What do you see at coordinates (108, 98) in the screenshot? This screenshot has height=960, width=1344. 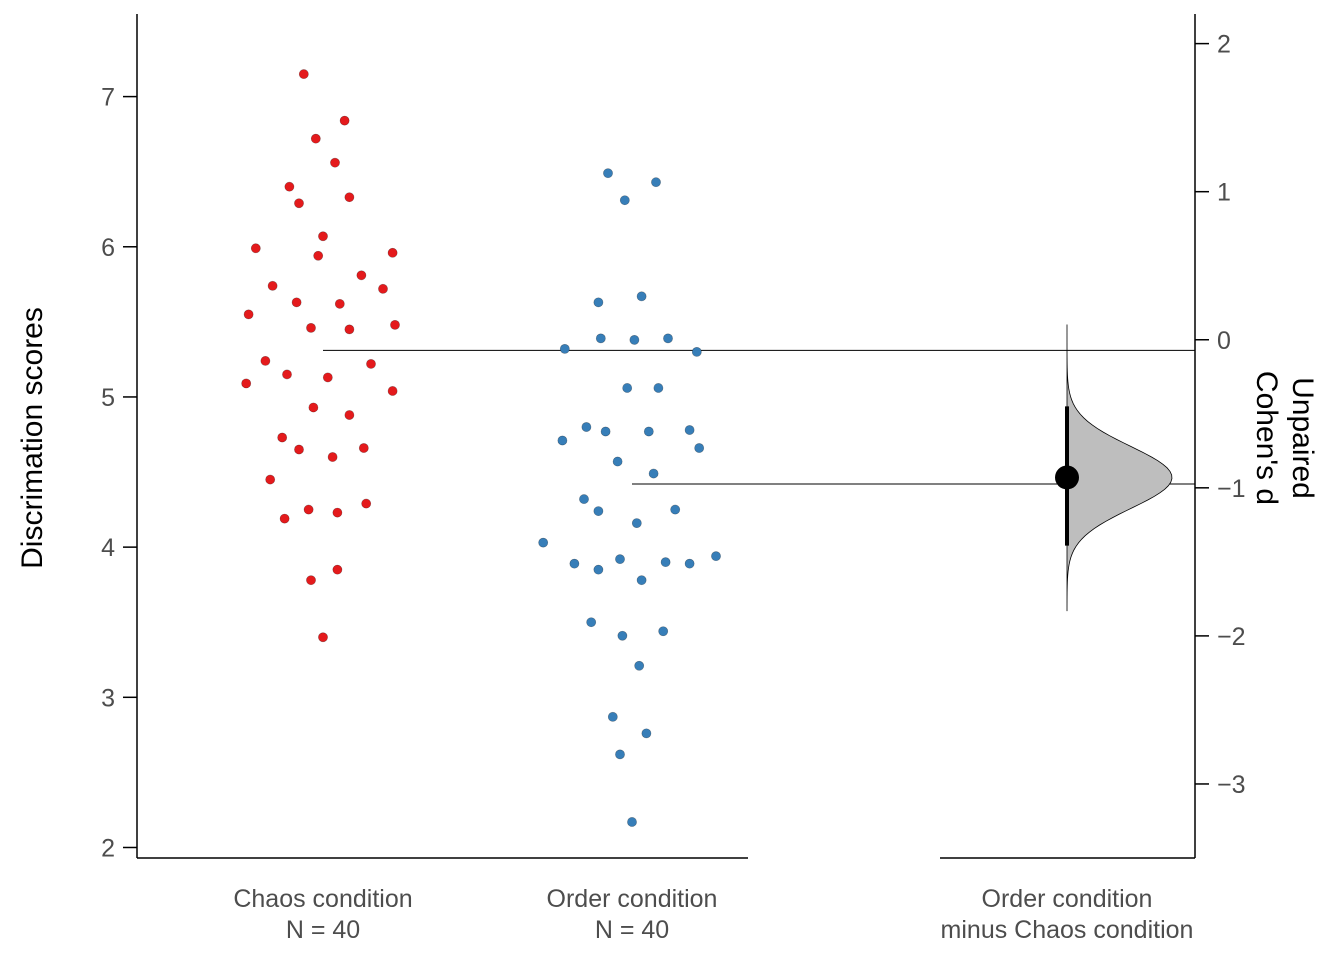 I see `left-y-tick-label: 7` at bounding box center [108, 98].